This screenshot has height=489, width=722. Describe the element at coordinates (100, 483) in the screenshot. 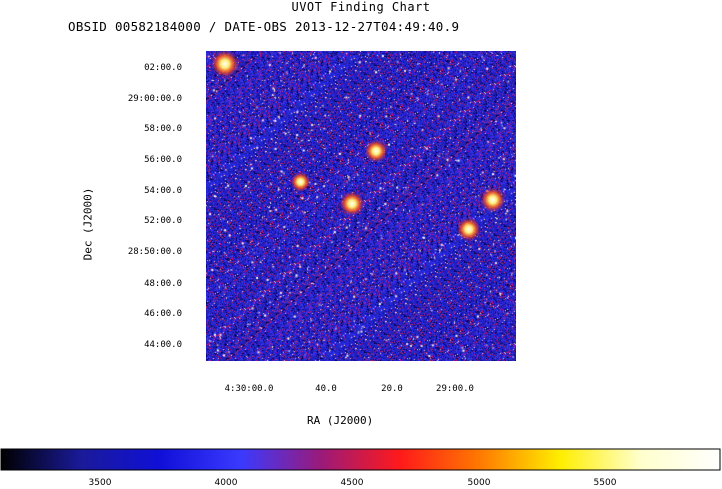

I see `colorbar-tick-label: 3500` at that location.